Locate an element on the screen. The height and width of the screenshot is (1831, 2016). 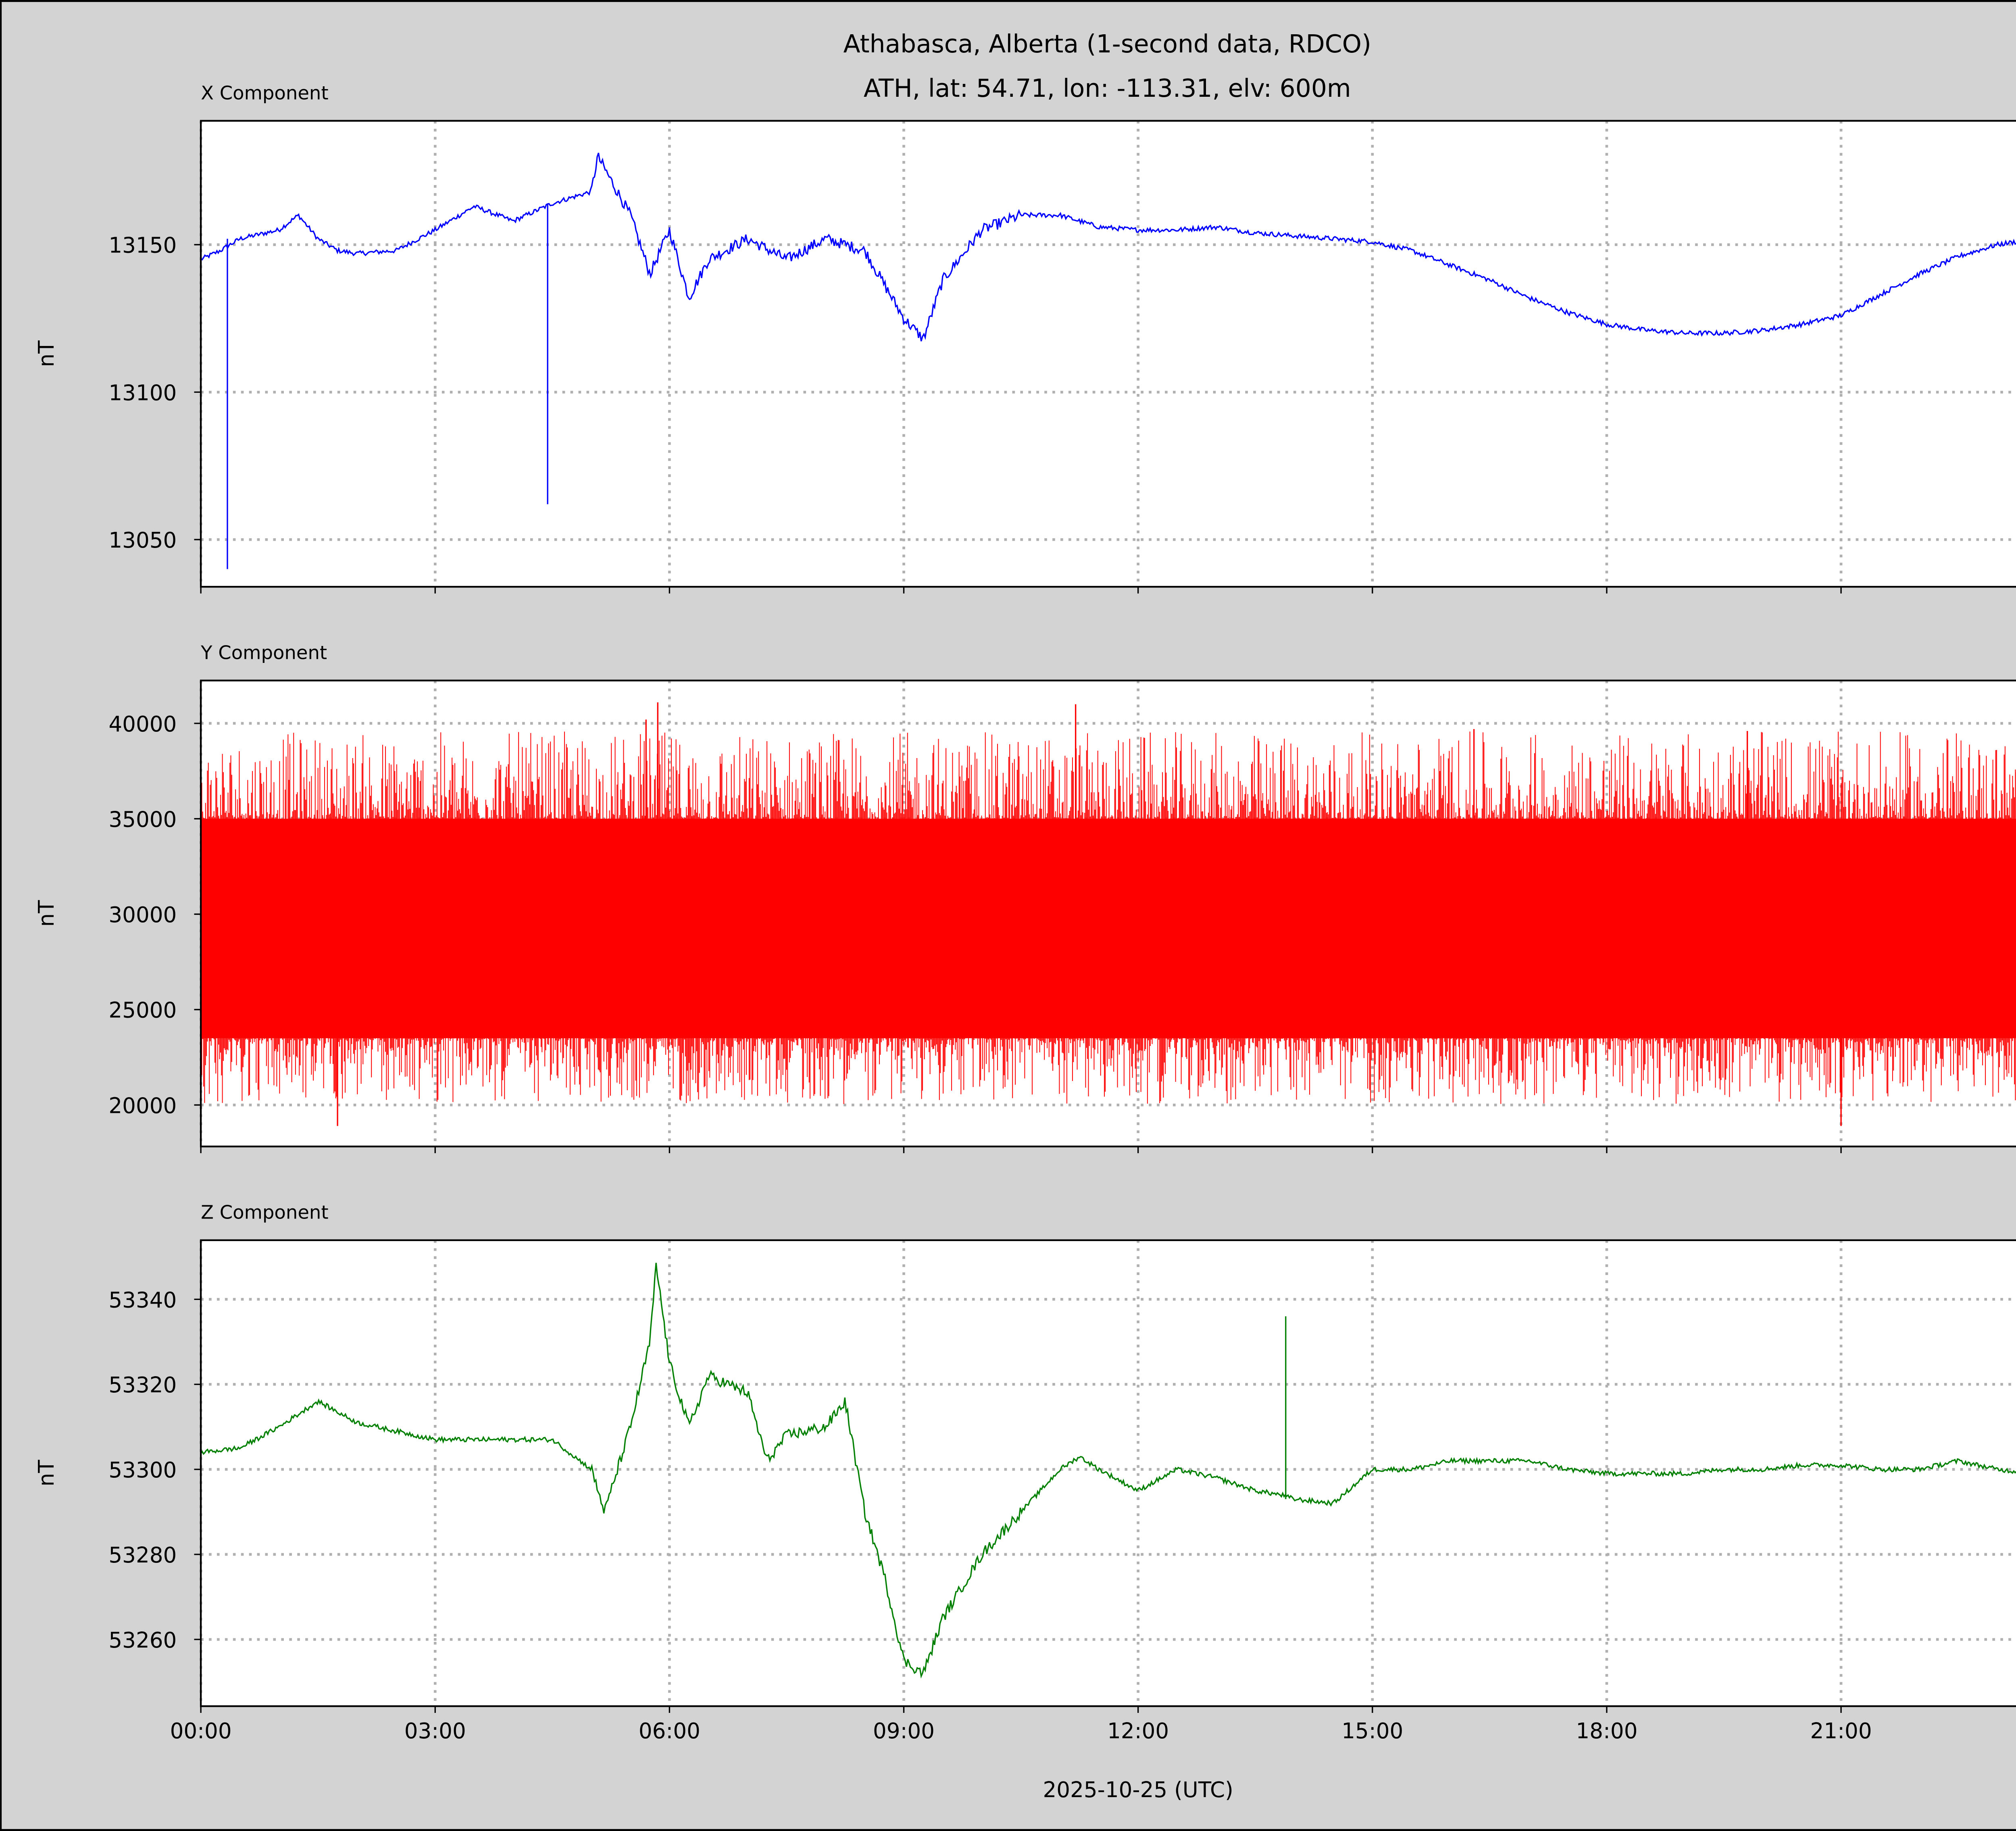
panel-title: Y Component is located at coordinates (263, 653).